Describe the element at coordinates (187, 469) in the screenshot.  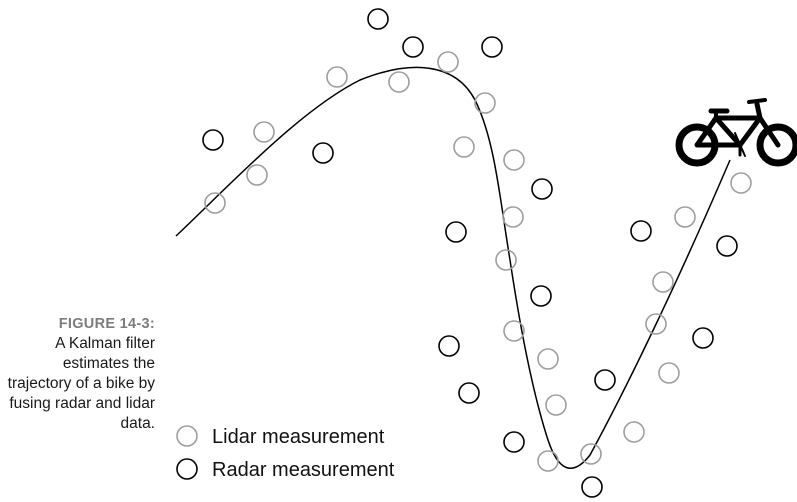
I see `legend-radar-marker` at that location.